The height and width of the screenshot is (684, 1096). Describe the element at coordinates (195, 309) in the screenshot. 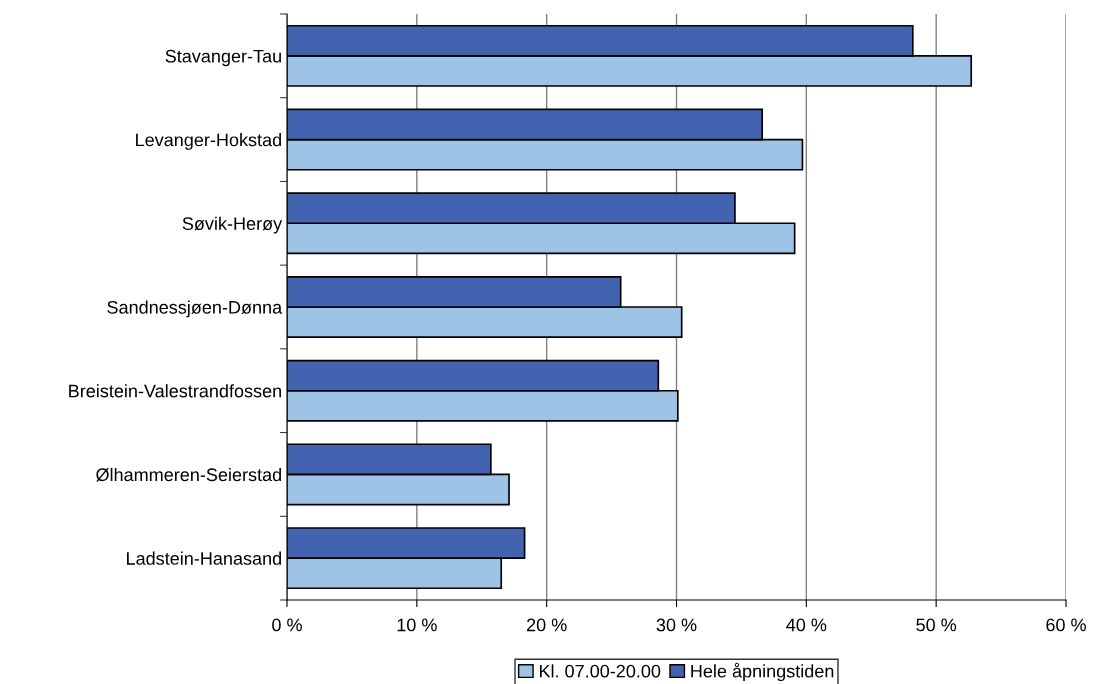

I see `y-tick-label: Sandnessjøen-Dønna` at that location.